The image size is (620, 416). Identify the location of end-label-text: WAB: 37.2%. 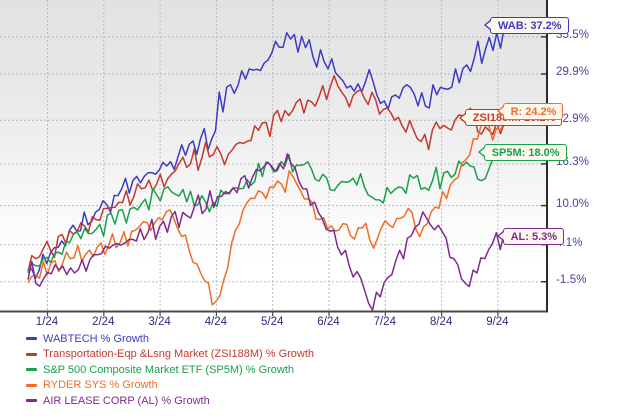
(530, 25).